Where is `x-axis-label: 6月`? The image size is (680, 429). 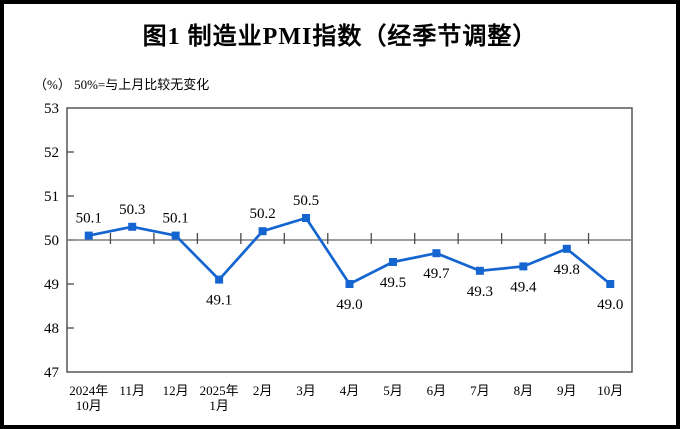 x-axis-label: 6月 is located at coordinates (437, 390).